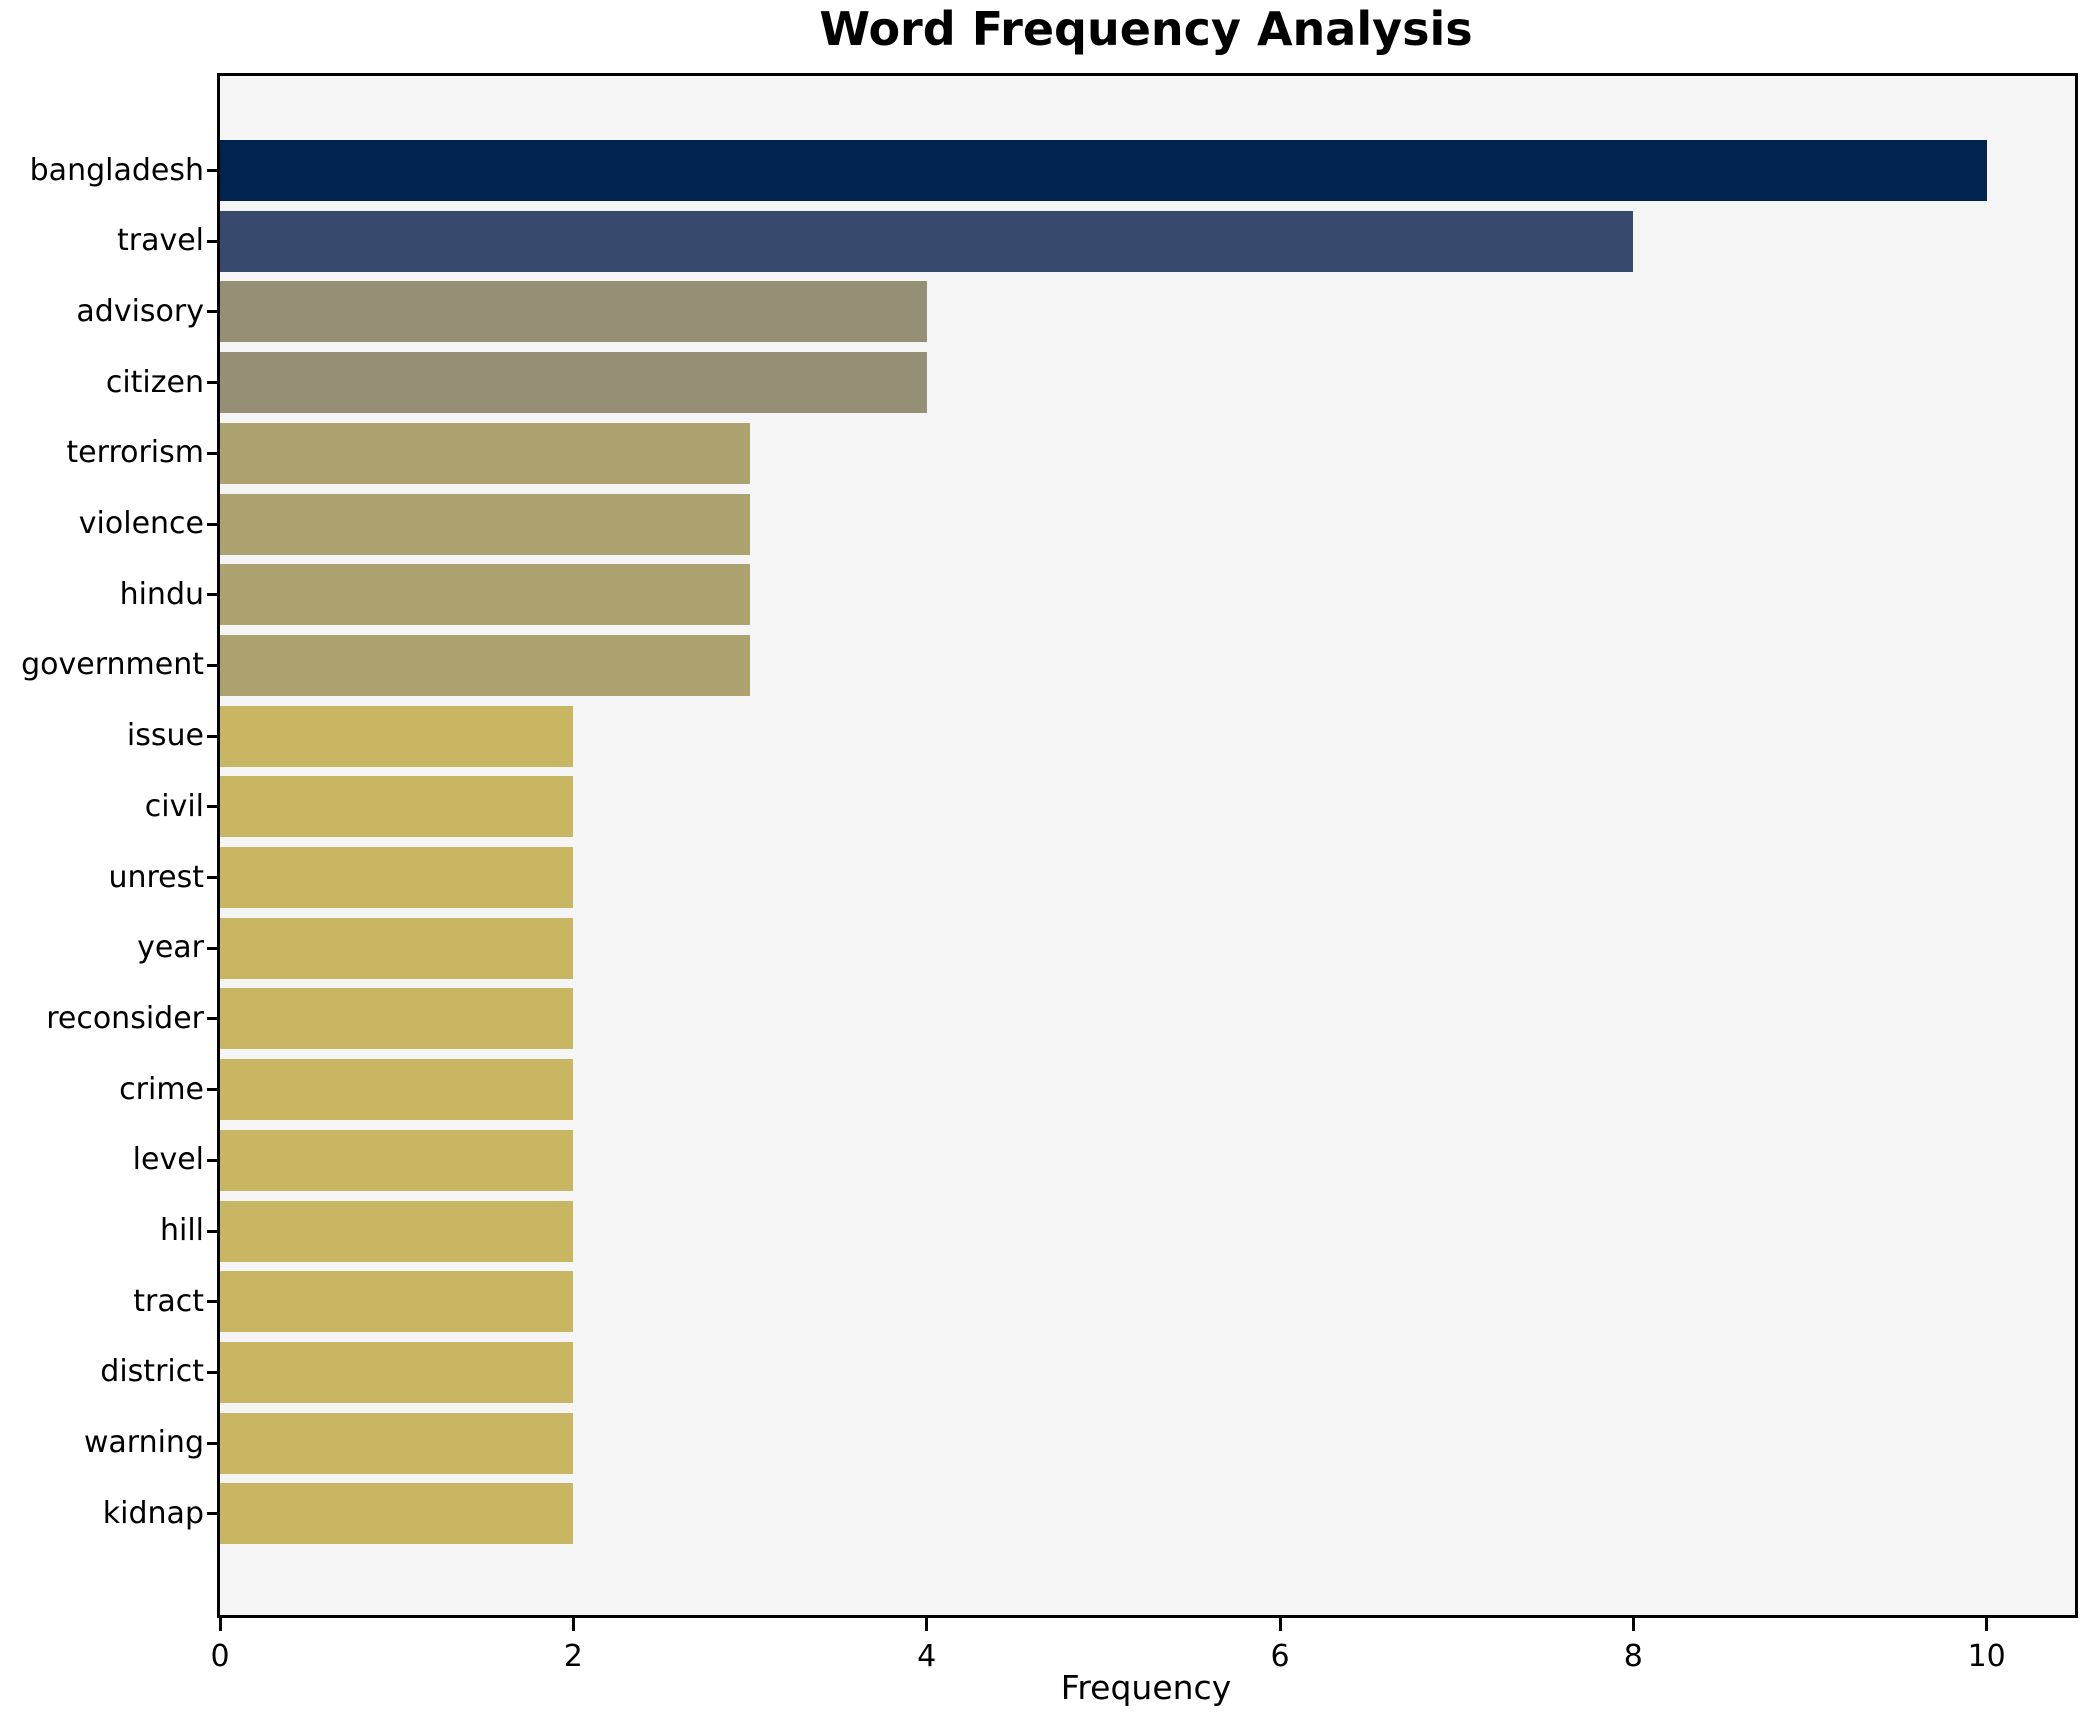 This screenshot has width=2095, height=1722. Describe the element at coordinates (154, 382) in the screenshot. I see `y-tick-label: citizen` at that location.